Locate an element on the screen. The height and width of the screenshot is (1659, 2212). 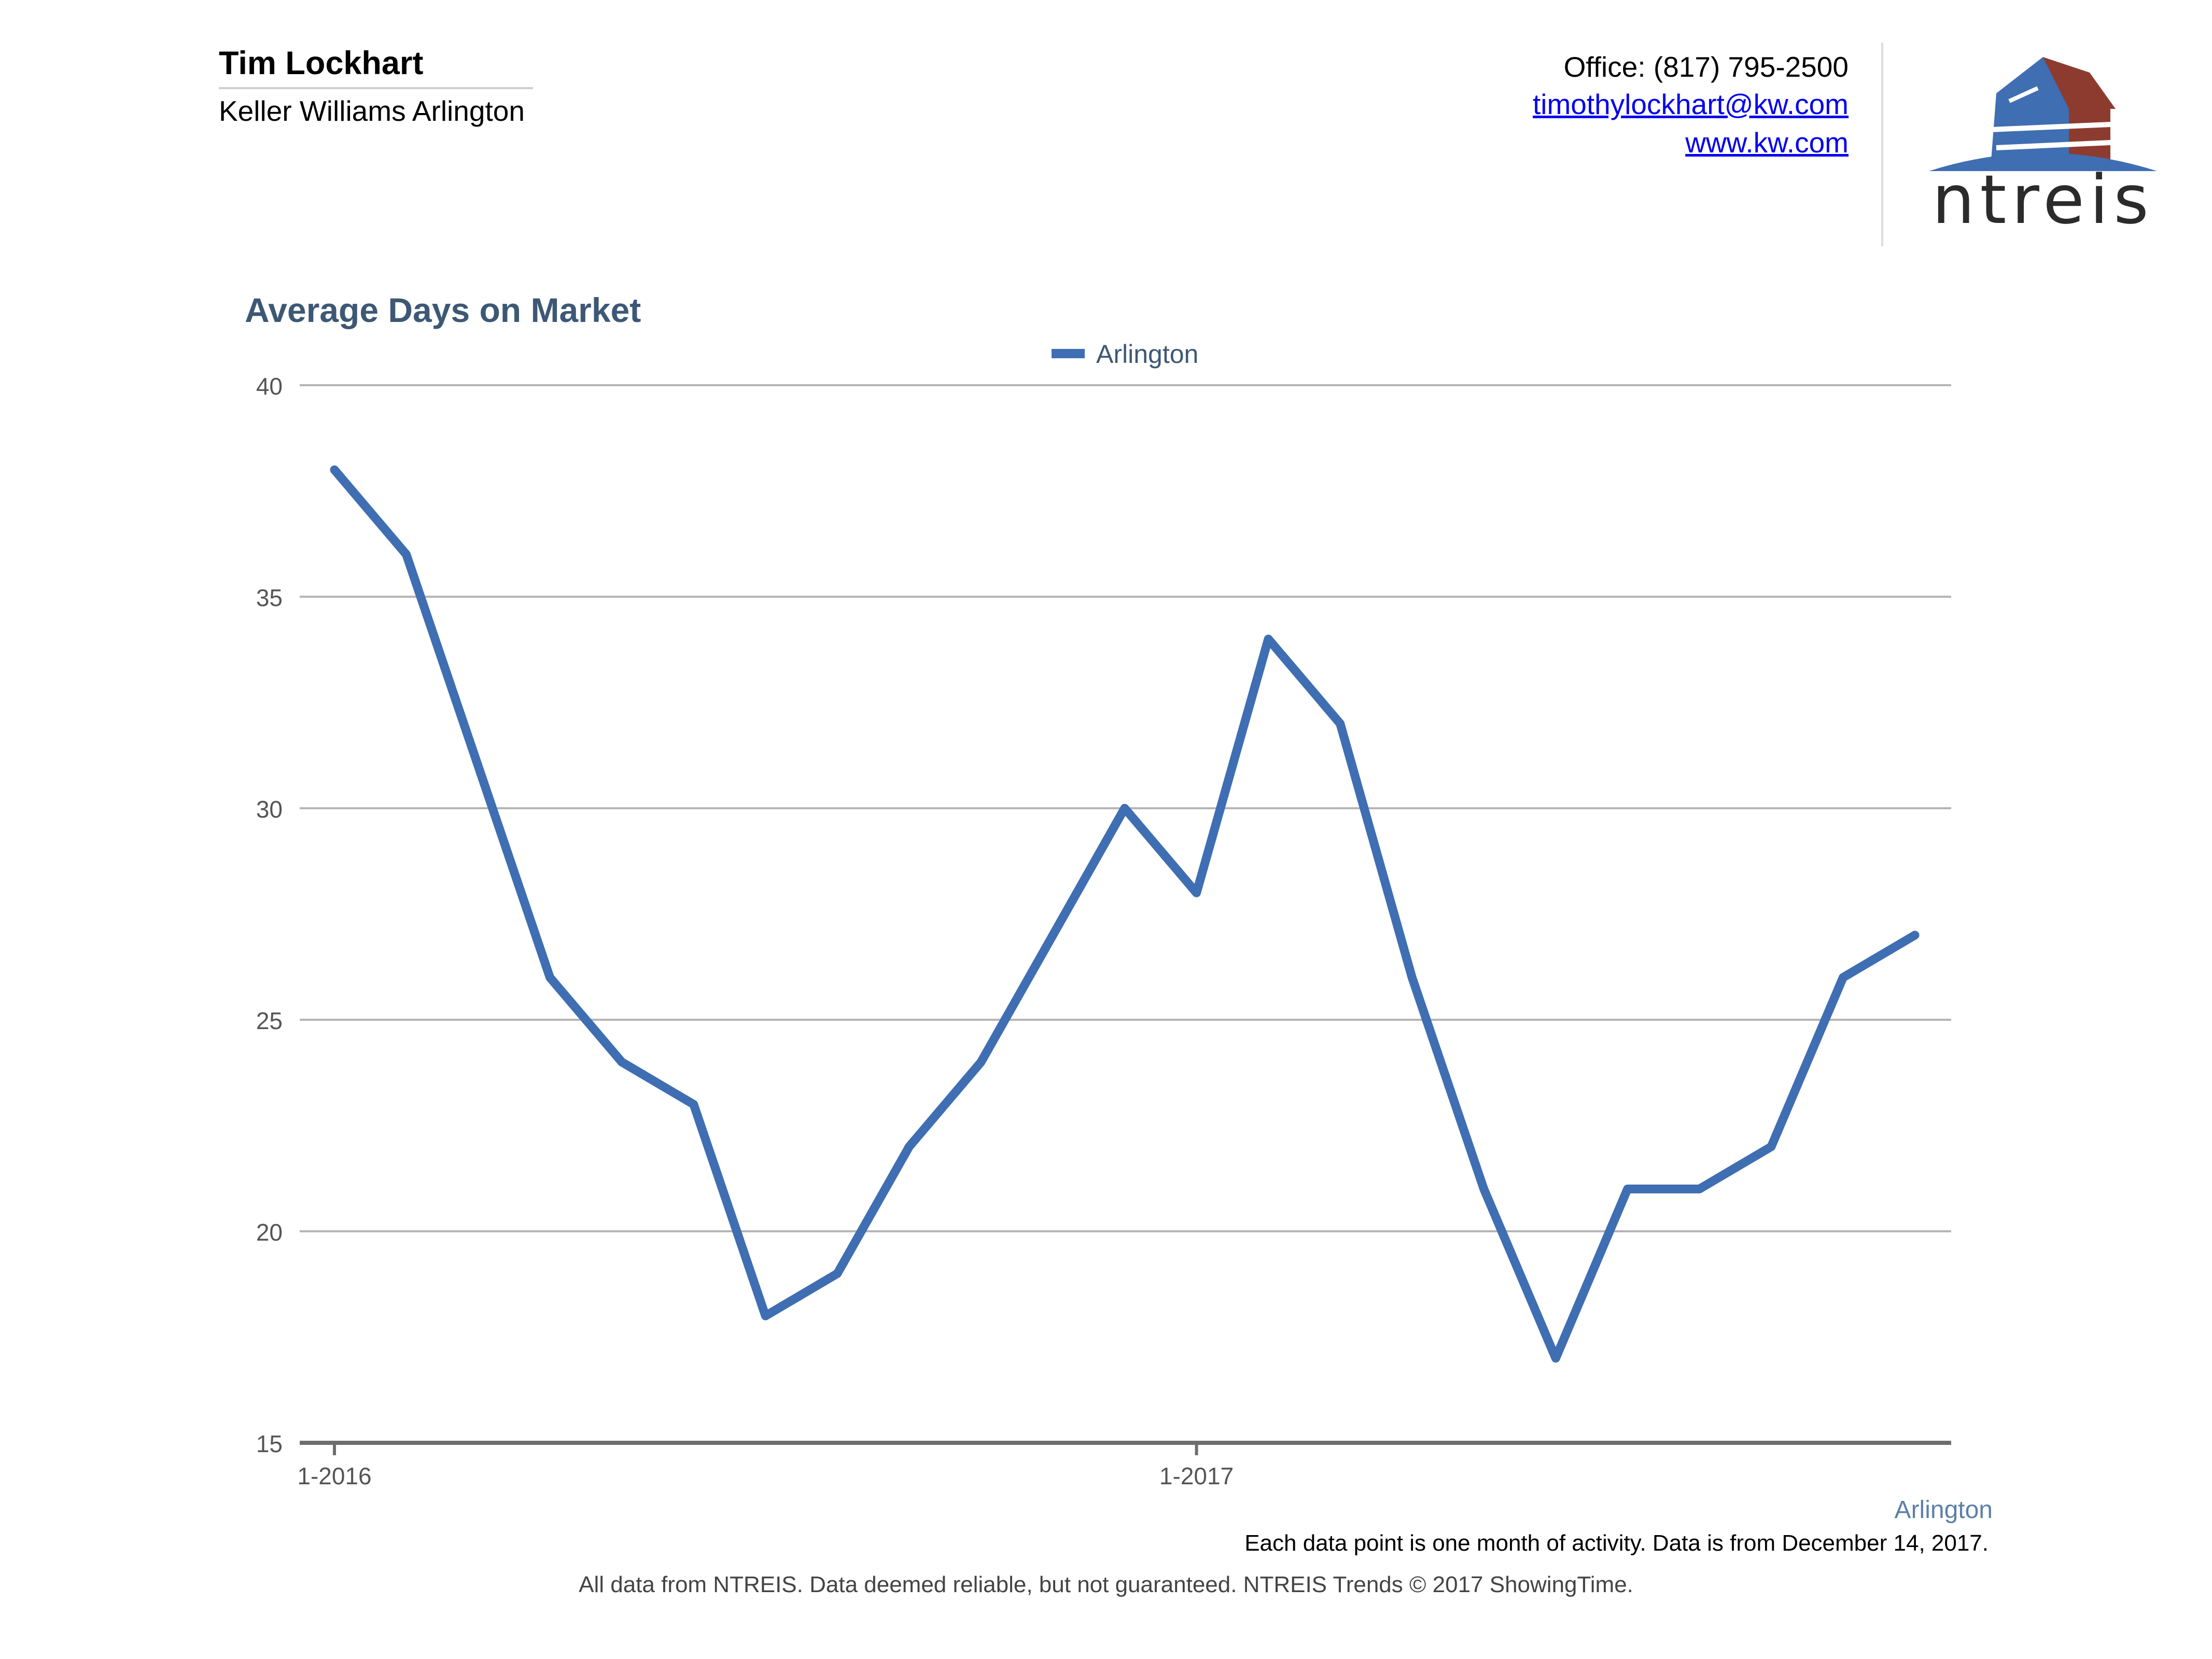
ntreis-logo: ntreis is located at coordinates (2043, 145).